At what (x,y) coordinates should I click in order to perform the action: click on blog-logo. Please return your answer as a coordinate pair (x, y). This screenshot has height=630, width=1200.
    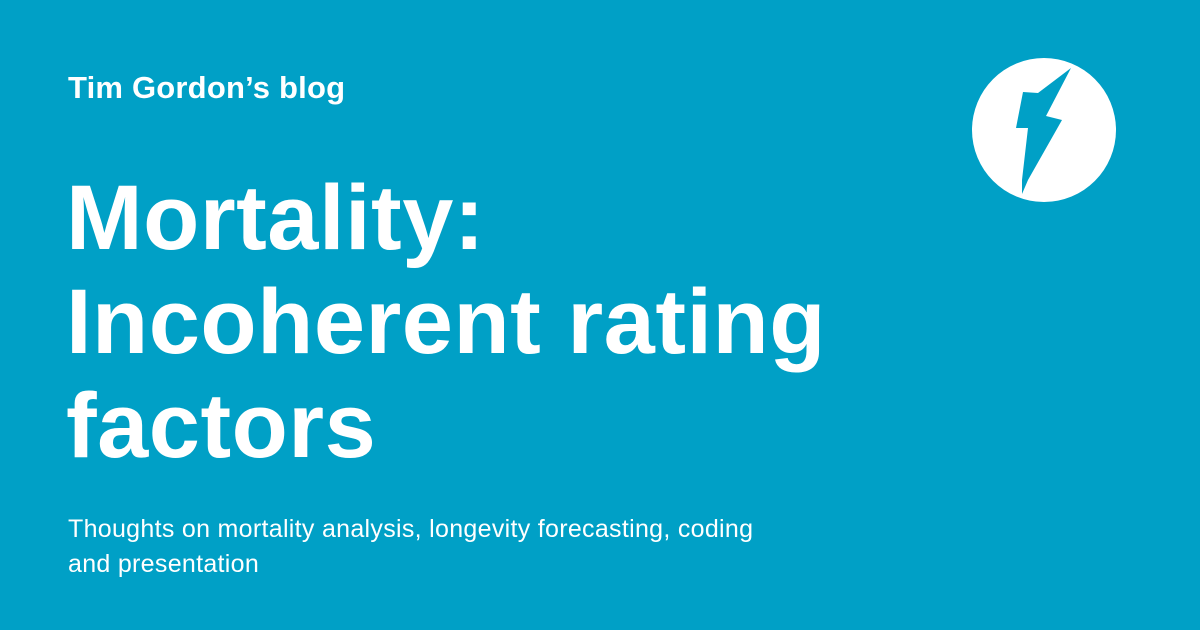
    Looking at the image, I should click on (1044, 130).